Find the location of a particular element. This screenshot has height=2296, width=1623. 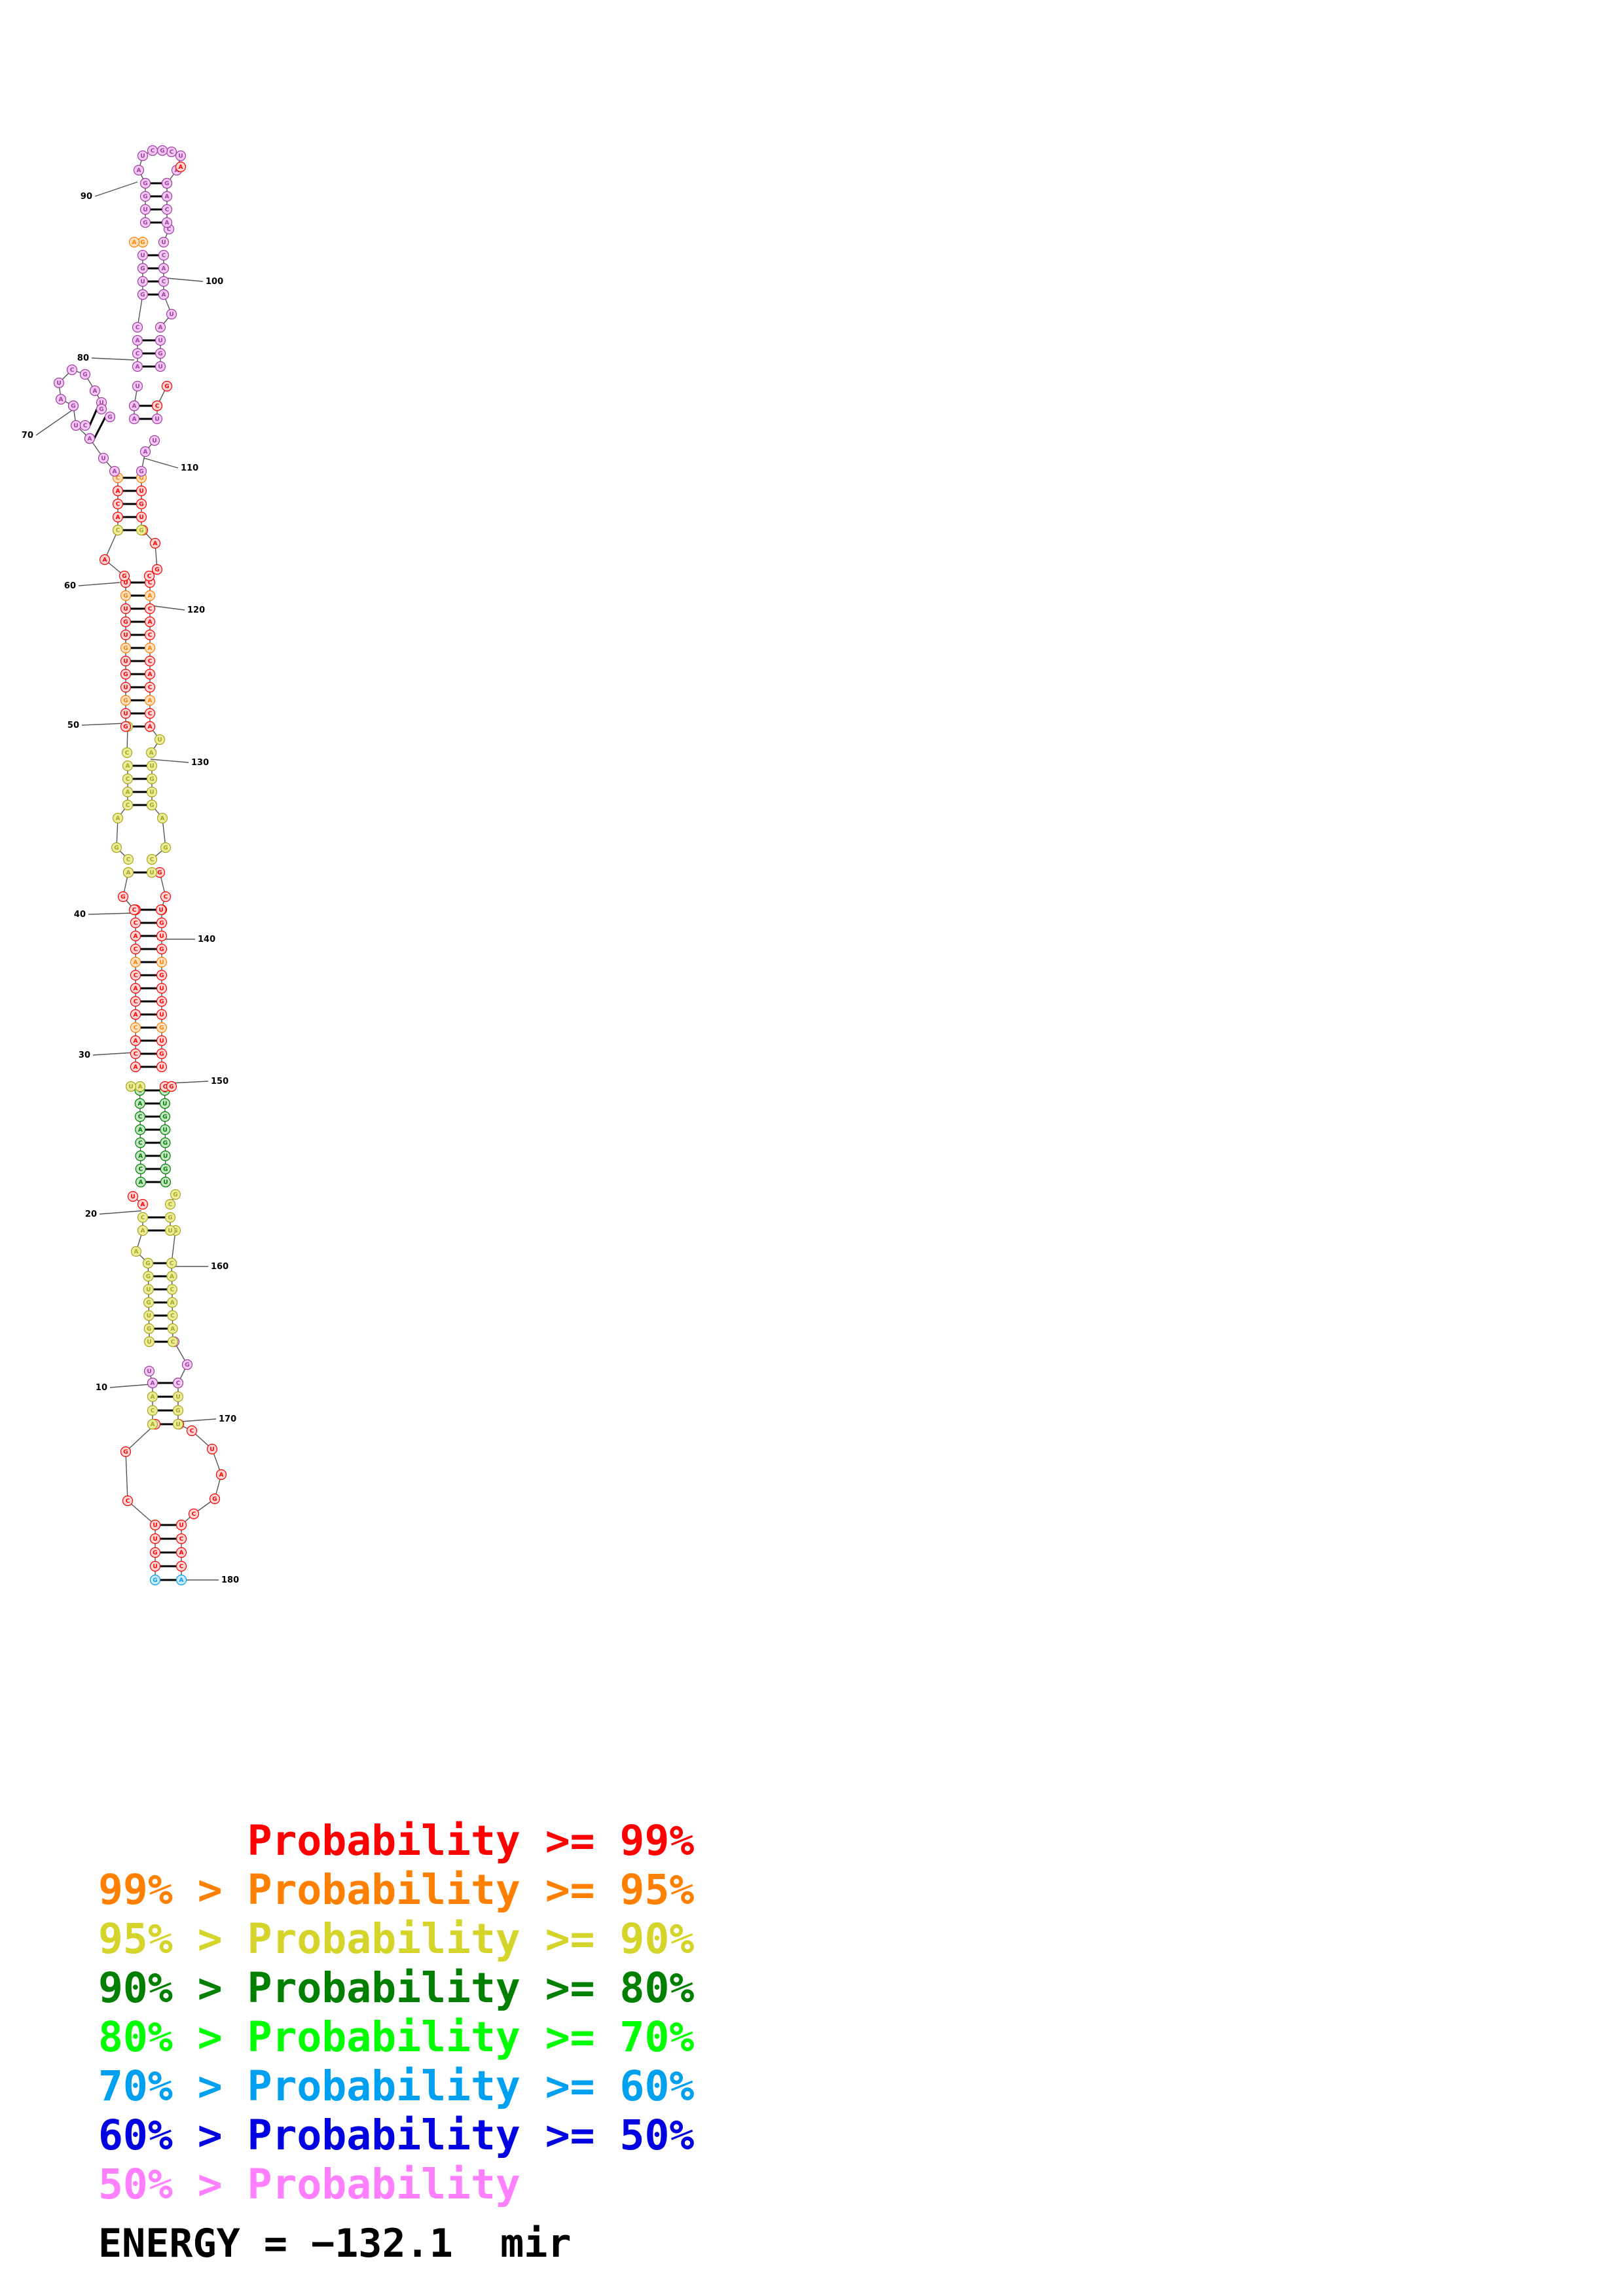

legend-text: Probability >= 95% is located at coordinates (471, 1890).